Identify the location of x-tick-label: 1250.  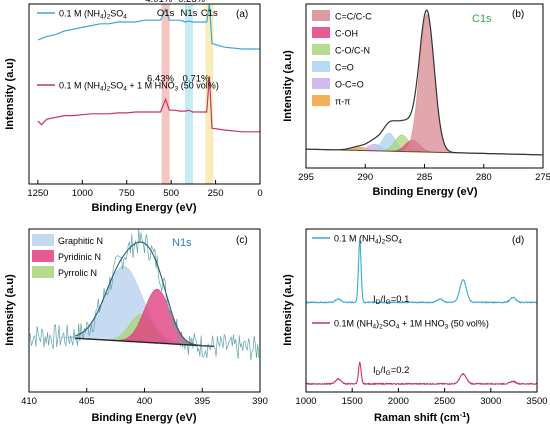
(37, 193).